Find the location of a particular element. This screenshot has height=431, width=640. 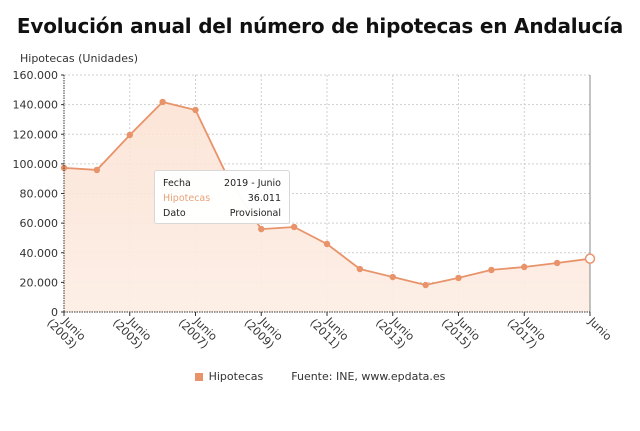

y-tick-label: 160.000 is located at coordinates (36, 75).